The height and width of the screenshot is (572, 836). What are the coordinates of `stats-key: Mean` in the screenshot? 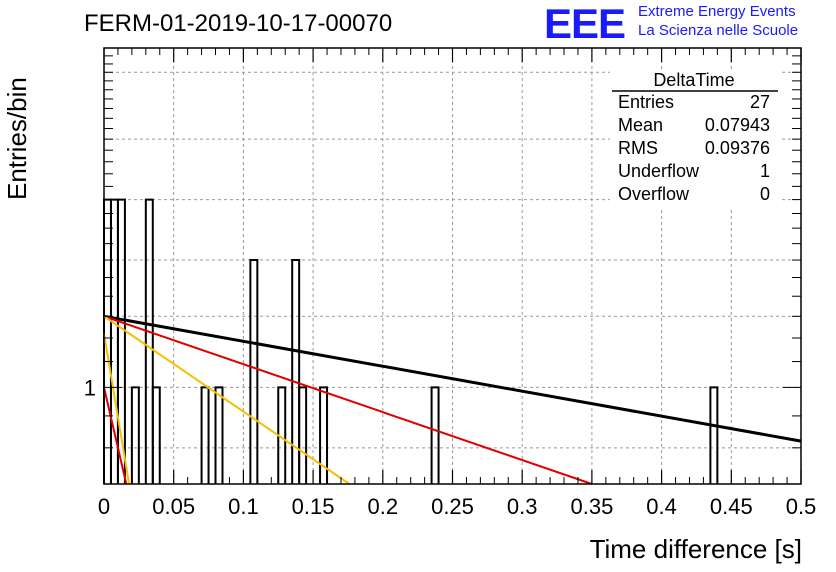 It's located at (641, 125).